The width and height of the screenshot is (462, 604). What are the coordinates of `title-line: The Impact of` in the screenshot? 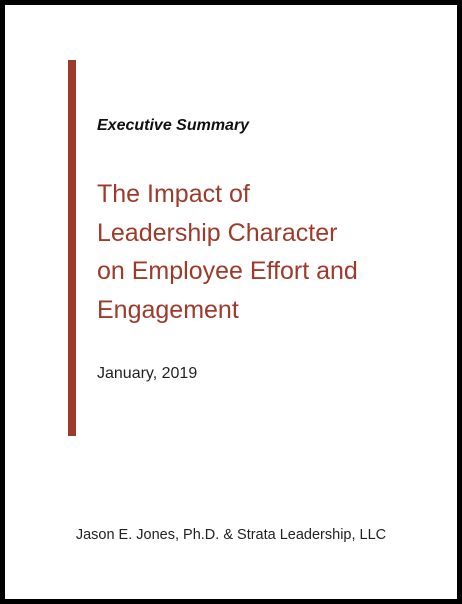 It's located at (173, 194).